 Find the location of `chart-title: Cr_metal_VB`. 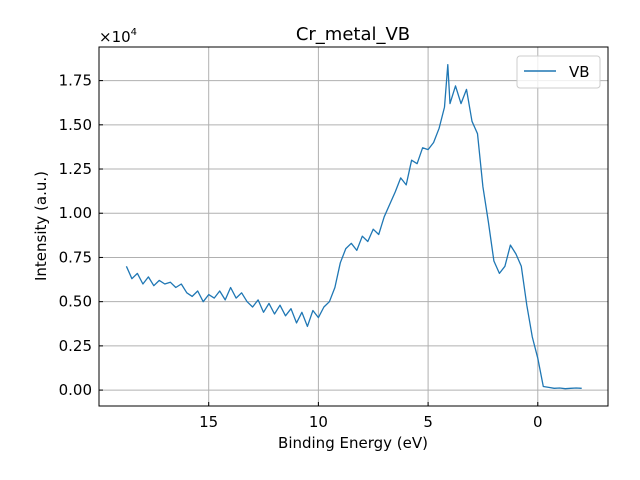

chart-title: Cr_metal_VB is located at coordinates (353, 34).